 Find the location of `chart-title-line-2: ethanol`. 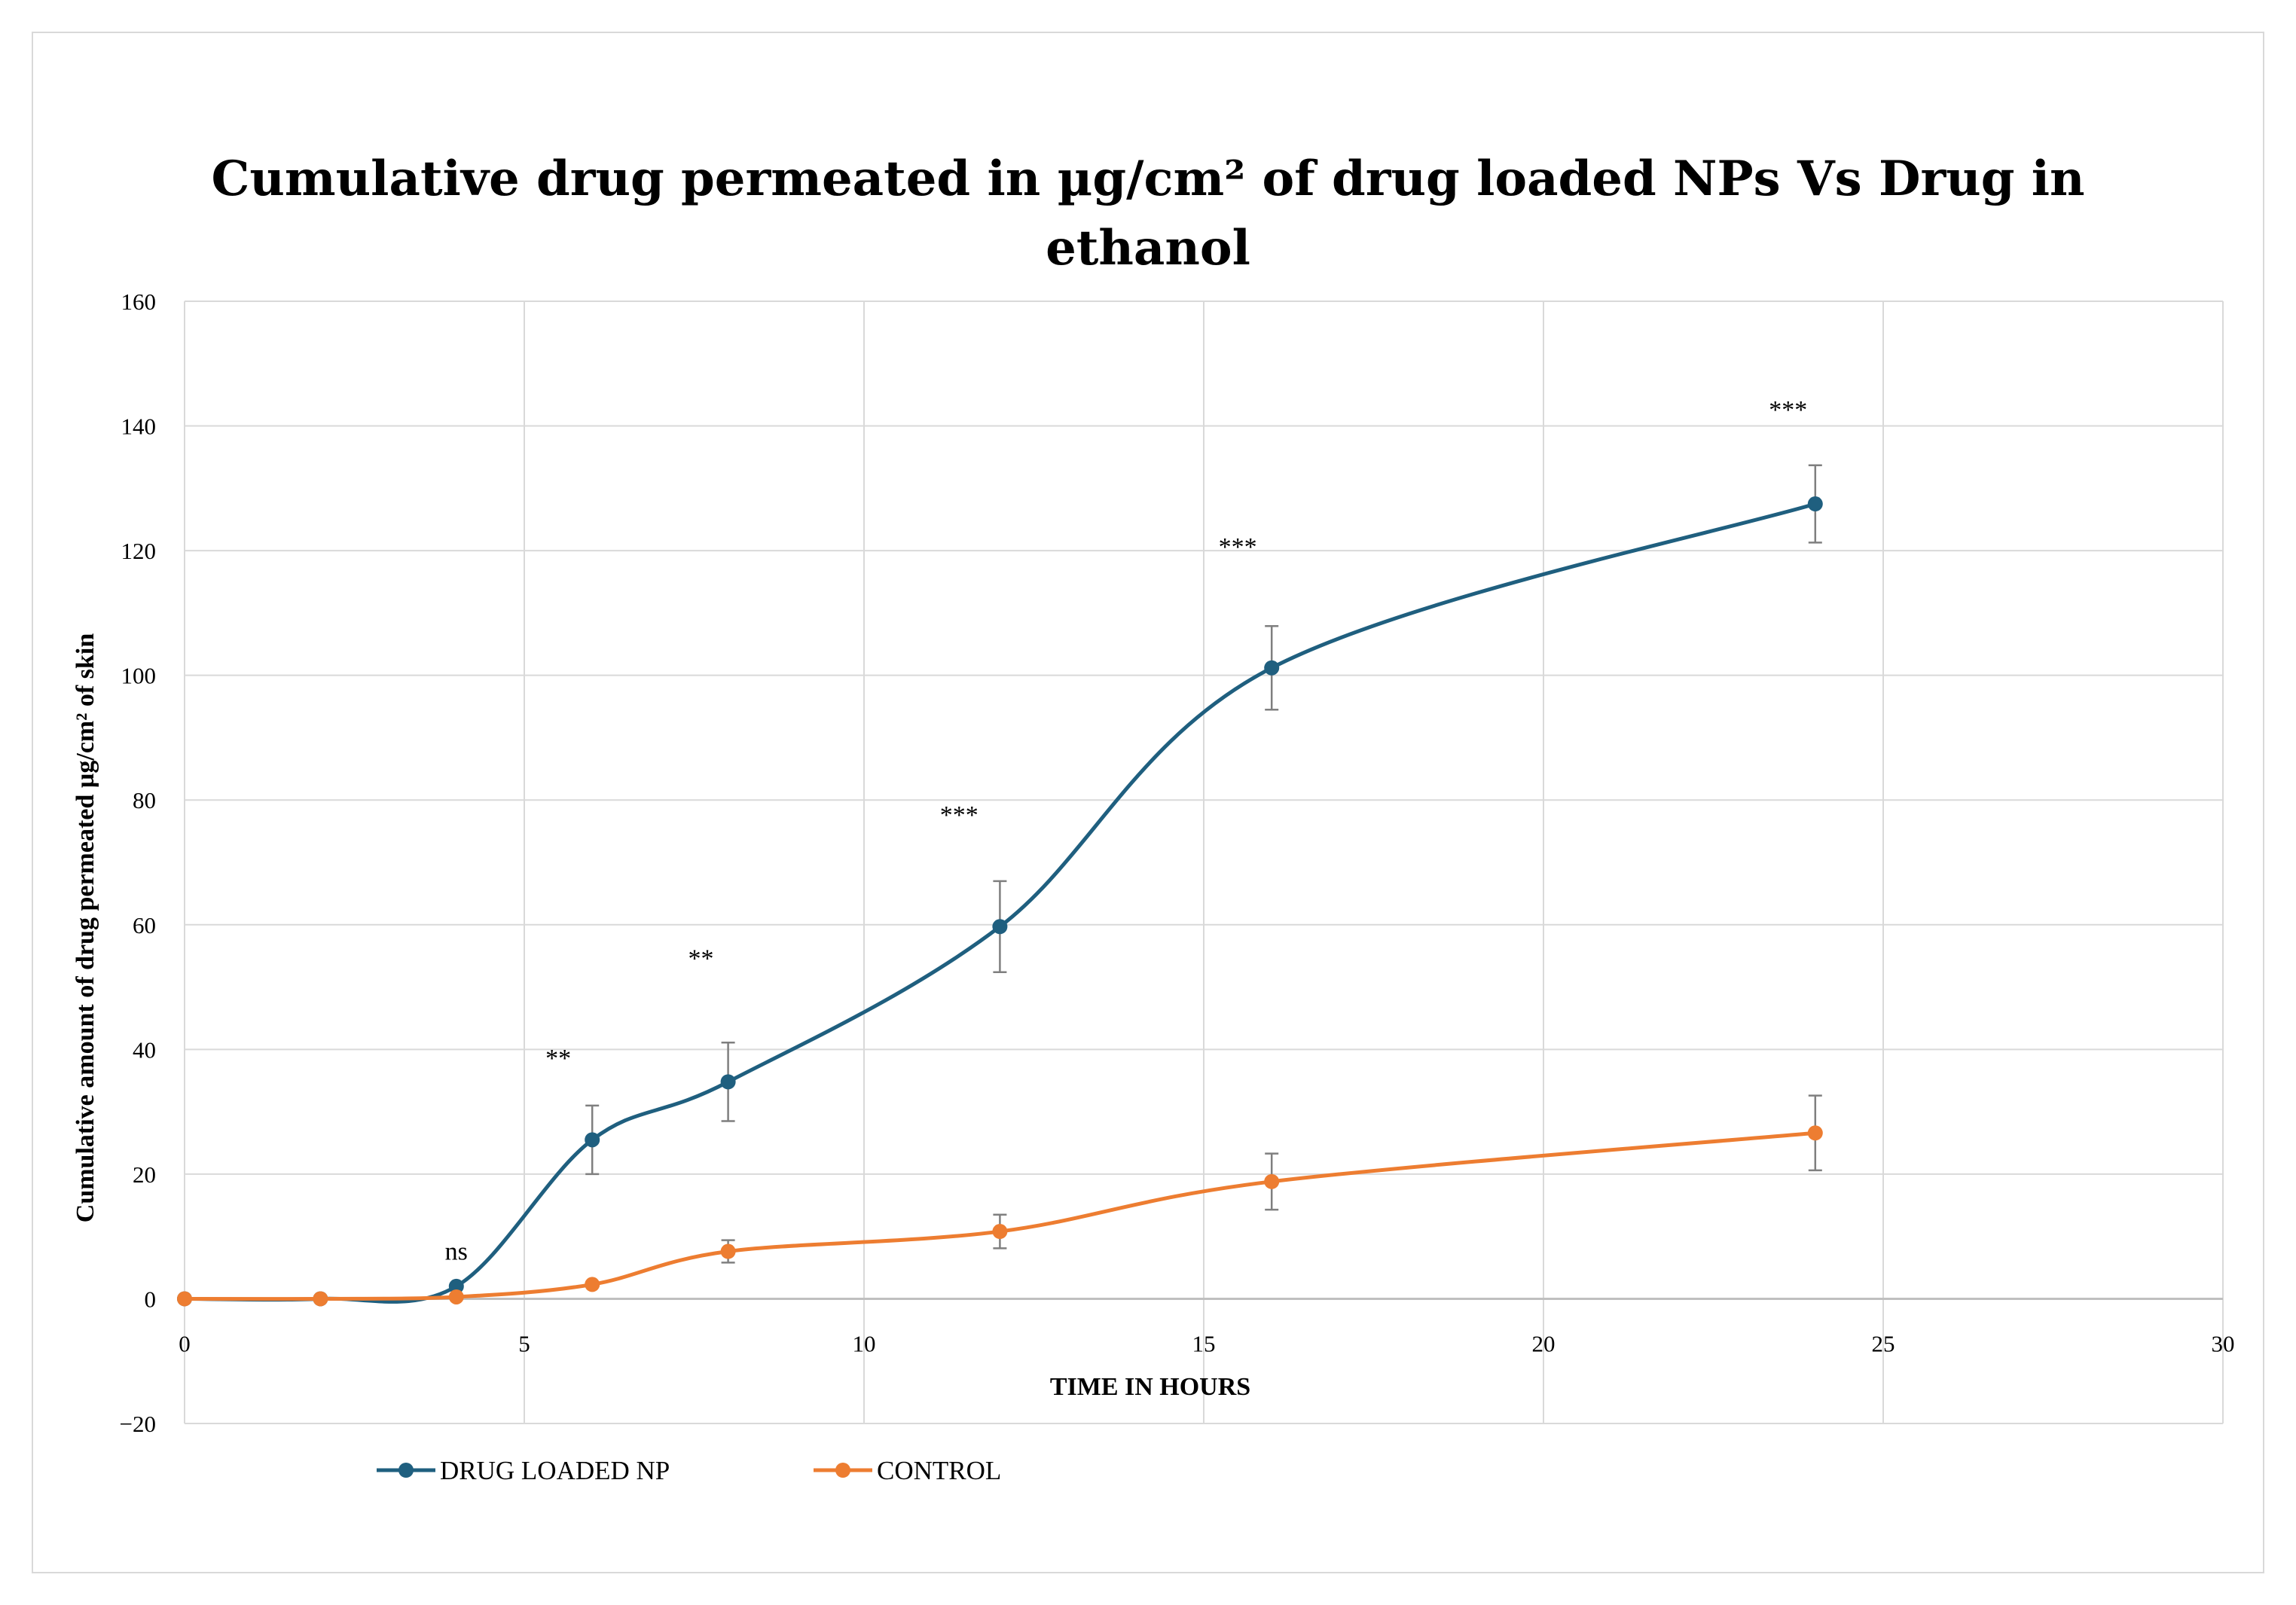

chart-title-line-2: ethanol is located at coordinates (1148, 248).